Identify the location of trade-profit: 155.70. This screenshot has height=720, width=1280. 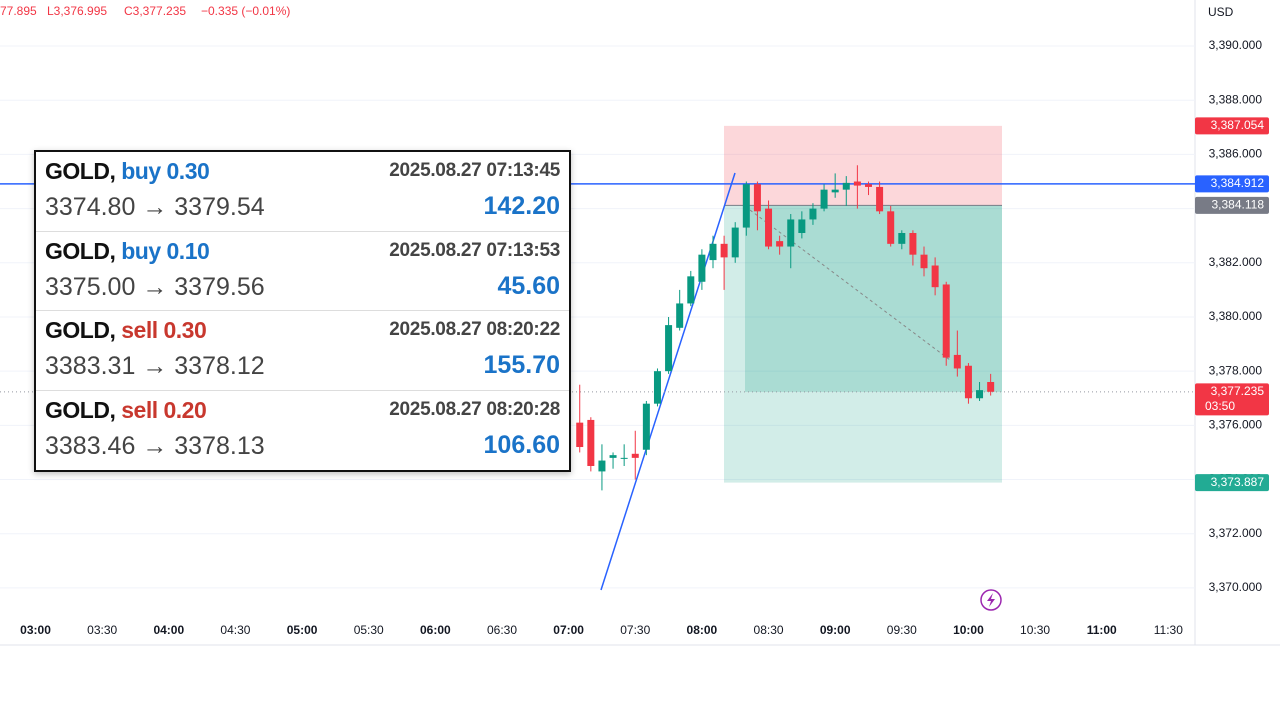
(521, 365).